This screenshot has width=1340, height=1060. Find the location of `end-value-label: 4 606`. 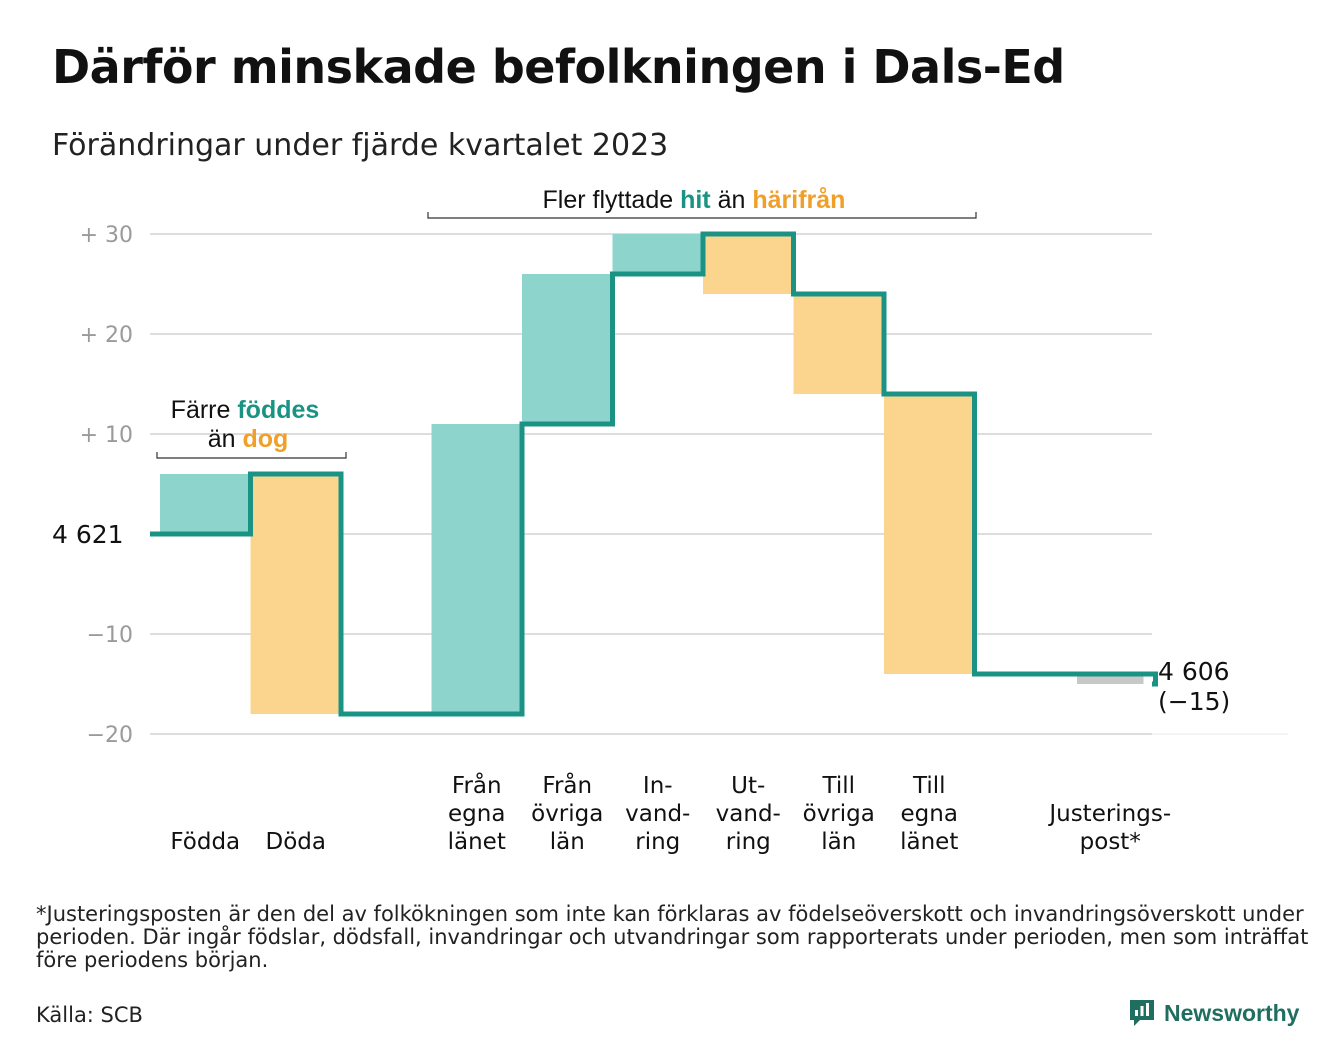

end-value-label: 4 606 is located at coordinates (1194, 671).